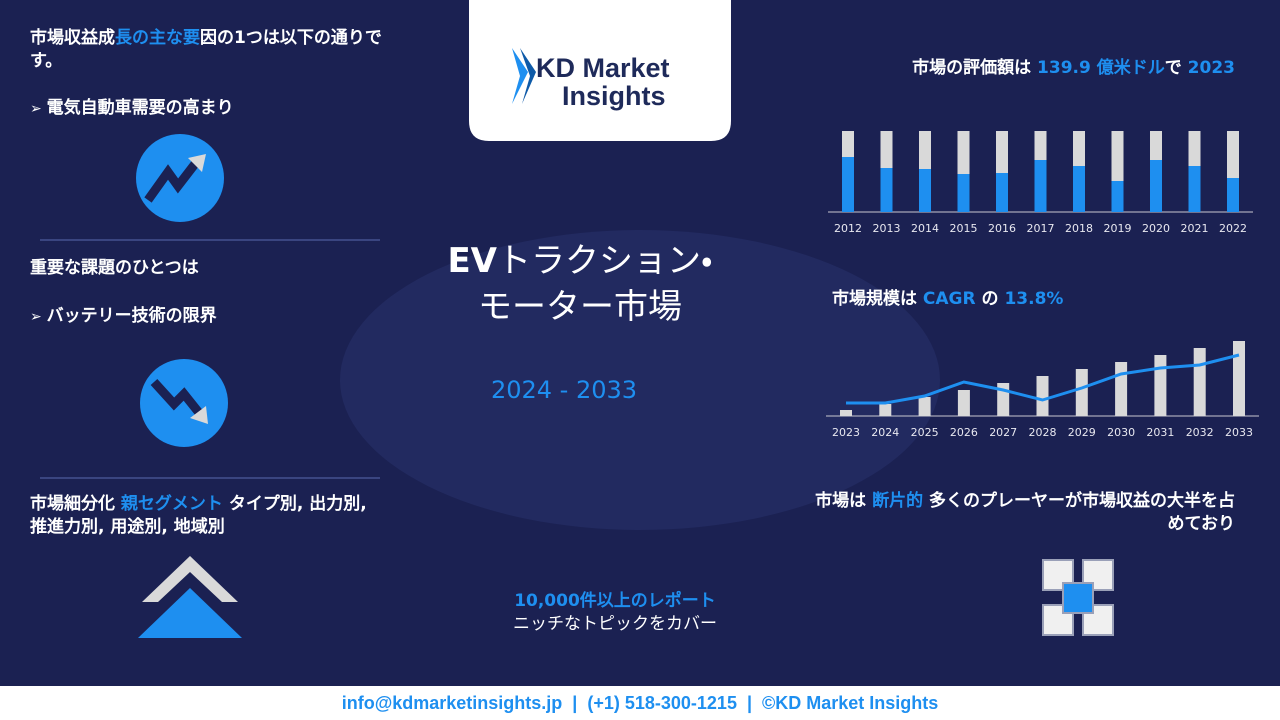 The width and height of the screenshot is (1280, 720). I want to click on x-tick-label: 2032, so click(1200, 432).